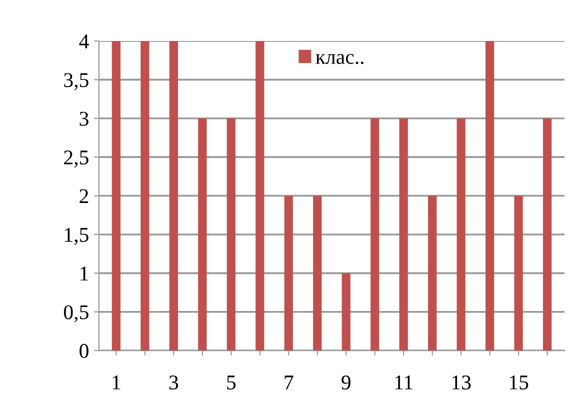 Image resolution: width=582 pixels, height=410 pixels. Describe the element at coordinates (519, 383) in the screenshot. I see `x-tick-label: 15` at that location.